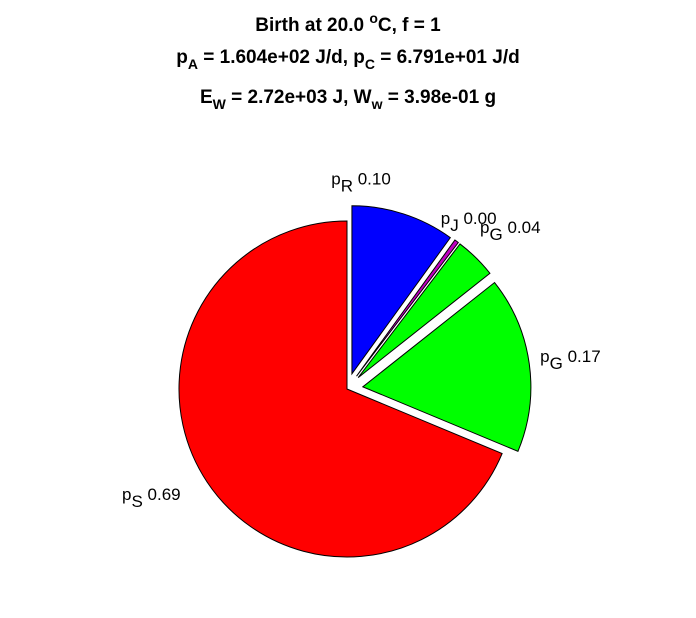 This screenshot has height=618, width=696. I want to click on slice-label-pG-2: pG 0.04, so click(510, 231).